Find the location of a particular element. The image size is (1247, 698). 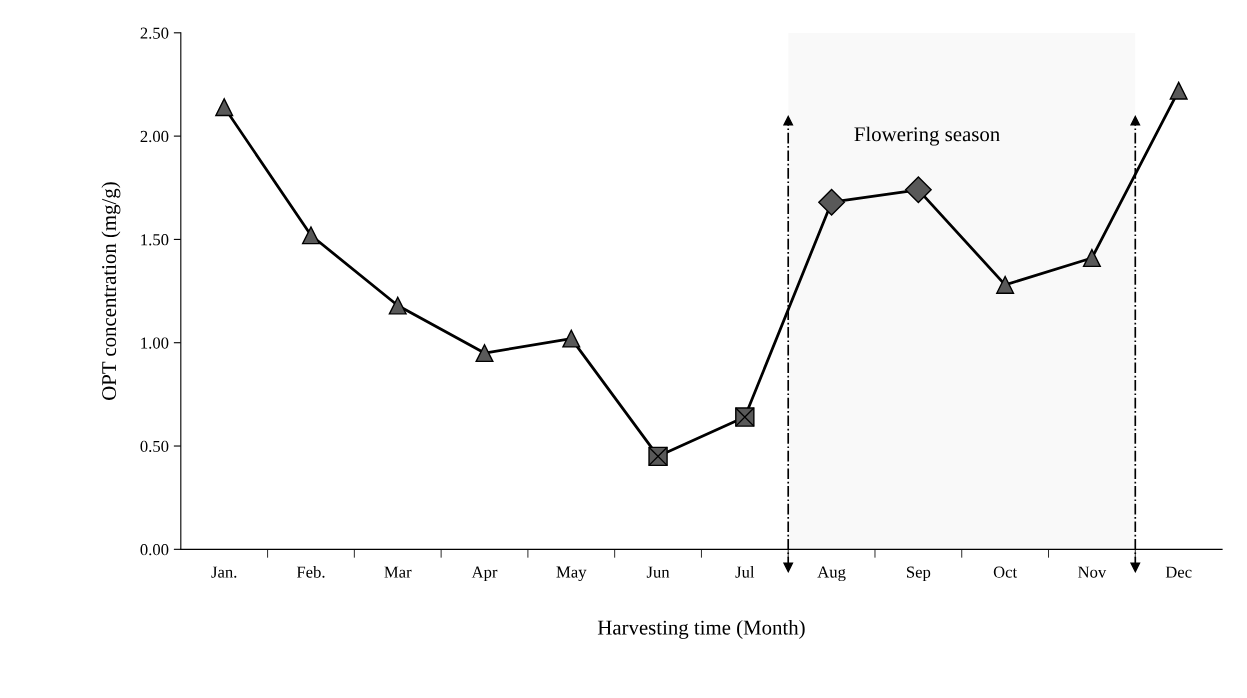

x-tick-label: Feb. is located at coordinates (310, 571).